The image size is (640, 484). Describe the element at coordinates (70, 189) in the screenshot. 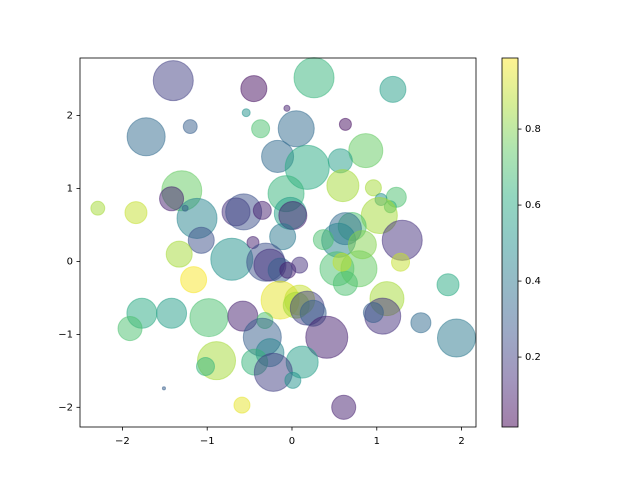

I see `y-tick-label: 1` at that location.